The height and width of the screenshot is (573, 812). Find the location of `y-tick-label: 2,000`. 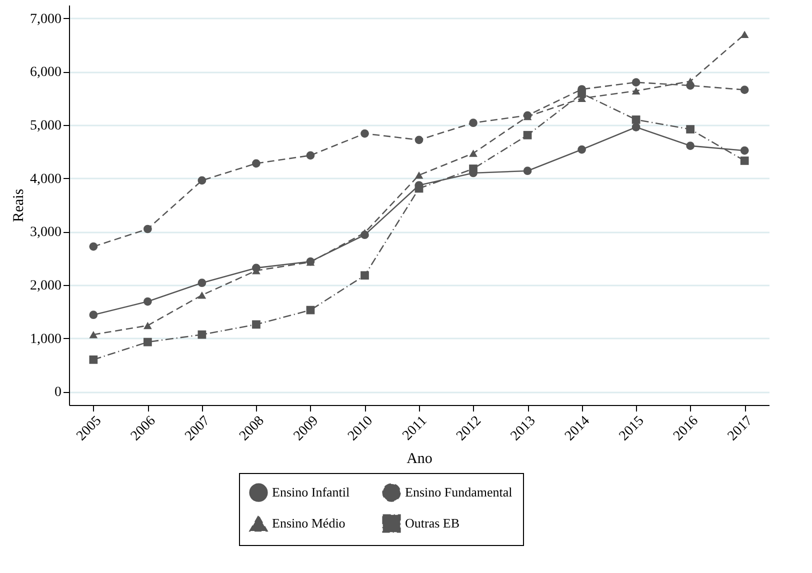

y-tick-label: 2,000 is located at coordinates (46, 286).